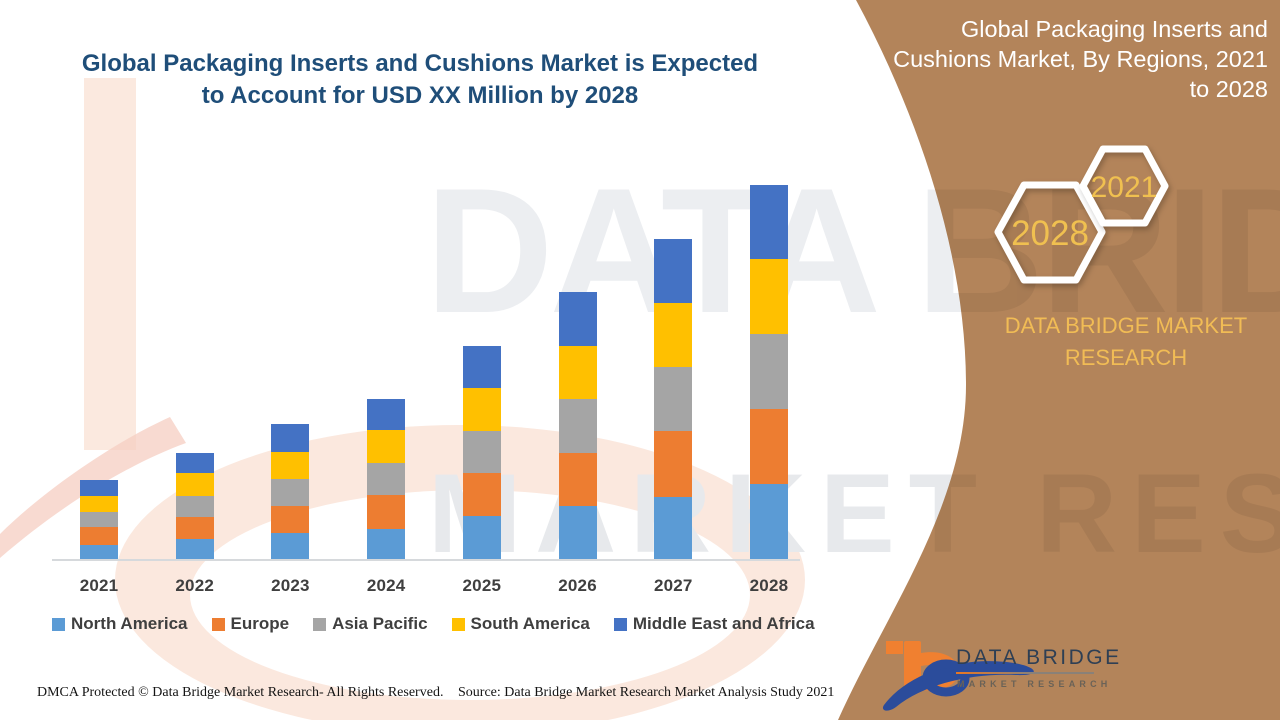  Describe the element at coordinates (723, 623) in the screenshot. I see `legend-label: Middle East and Africa` at that location.